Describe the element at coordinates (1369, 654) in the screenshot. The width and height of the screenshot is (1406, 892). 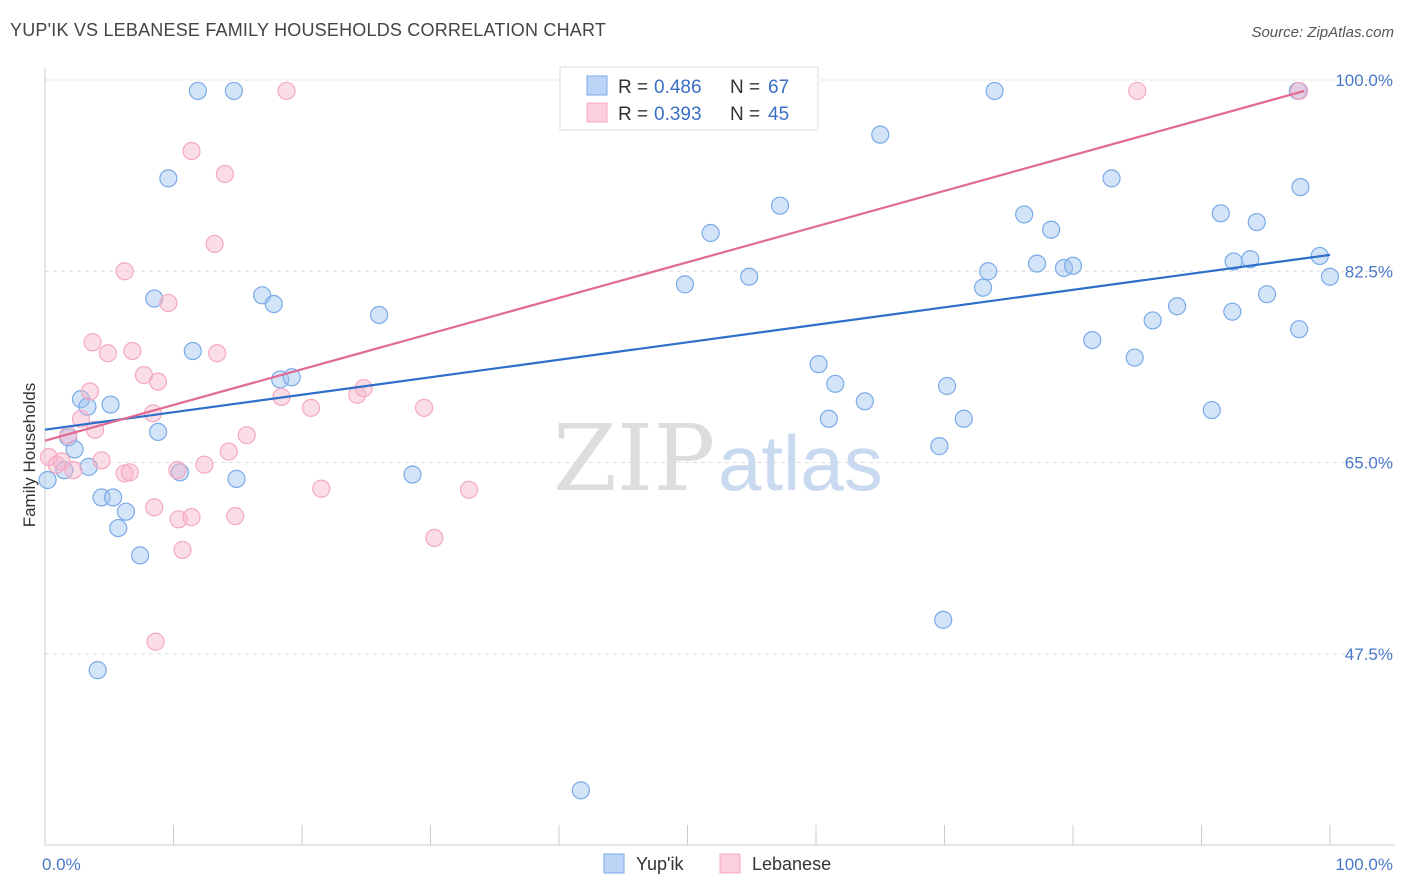
I see `y-tick-label-0: 47.5%` at that location.